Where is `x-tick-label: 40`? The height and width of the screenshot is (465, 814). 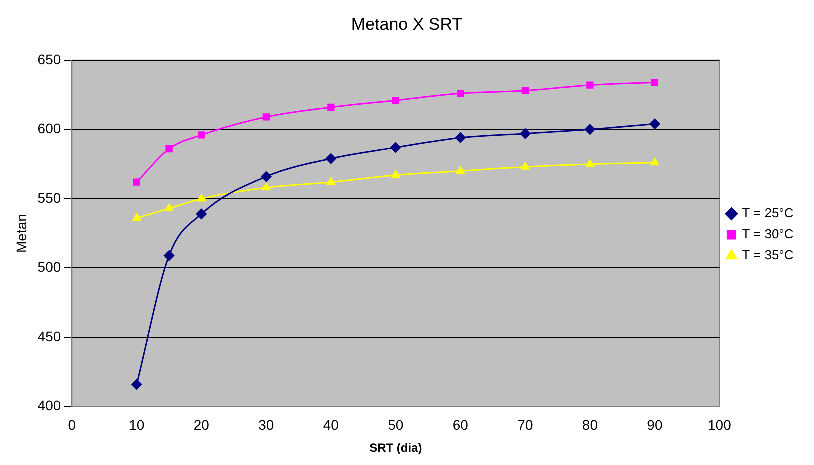 x-tick-label: 40 is located at coordinates (331, 425).